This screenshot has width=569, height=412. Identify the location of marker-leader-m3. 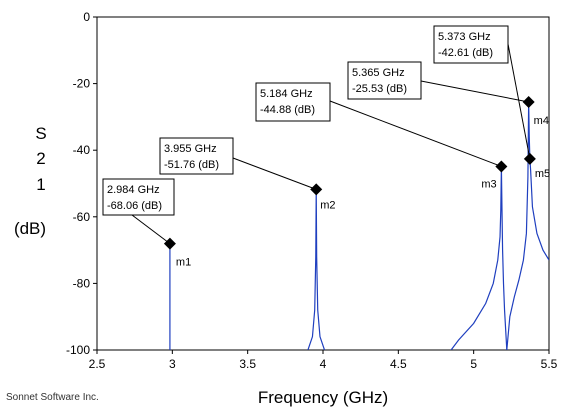
(415, 133).